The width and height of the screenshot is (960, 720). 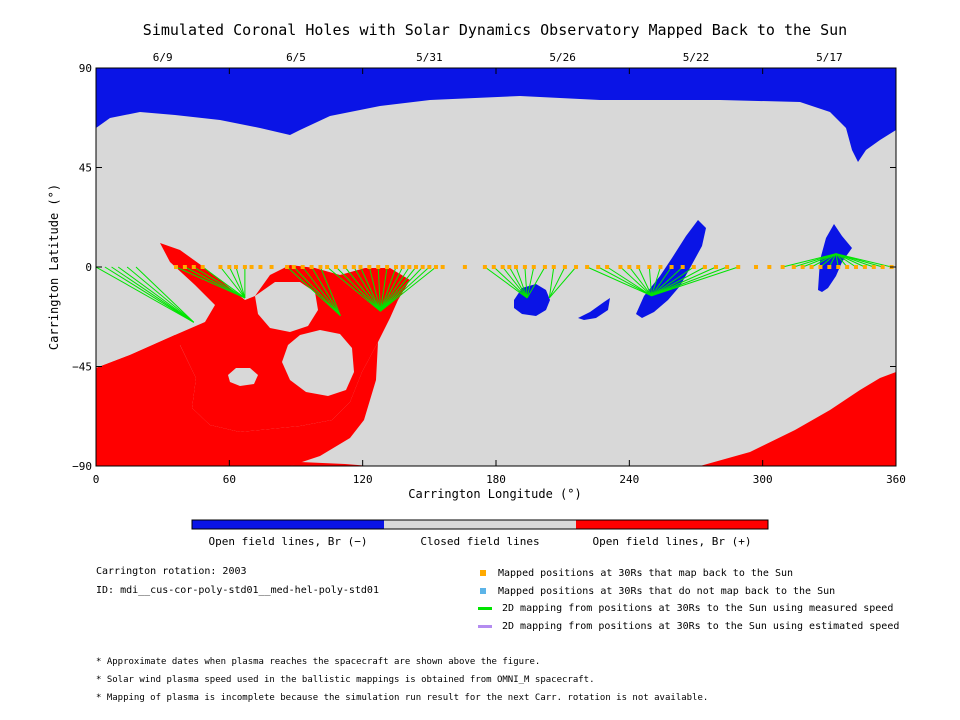 What do you see at coordinates (696, 57) in the screenshot?
I see `top-date-label: 5/22` at bounding box center [696, 57].